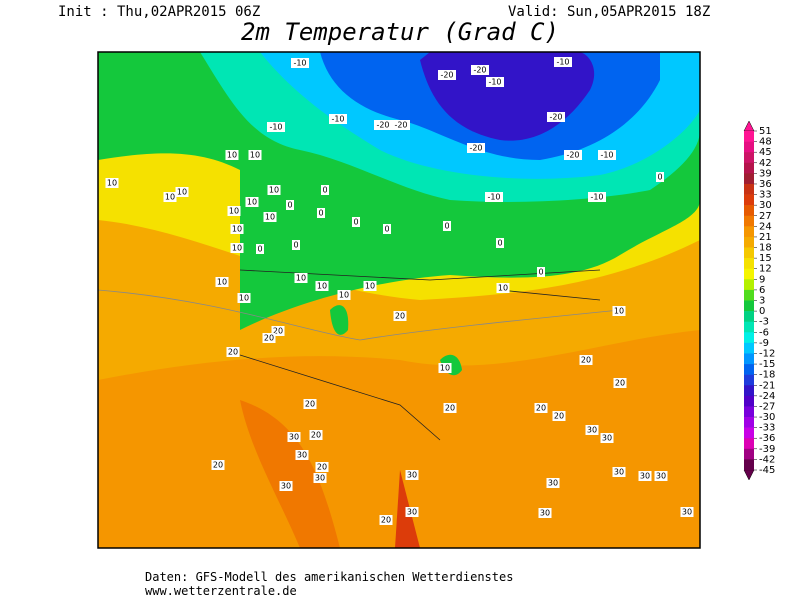  Describe the element at coordinates (767, 438) in the screenshot. I see `colorbar-label: -36` at that location.